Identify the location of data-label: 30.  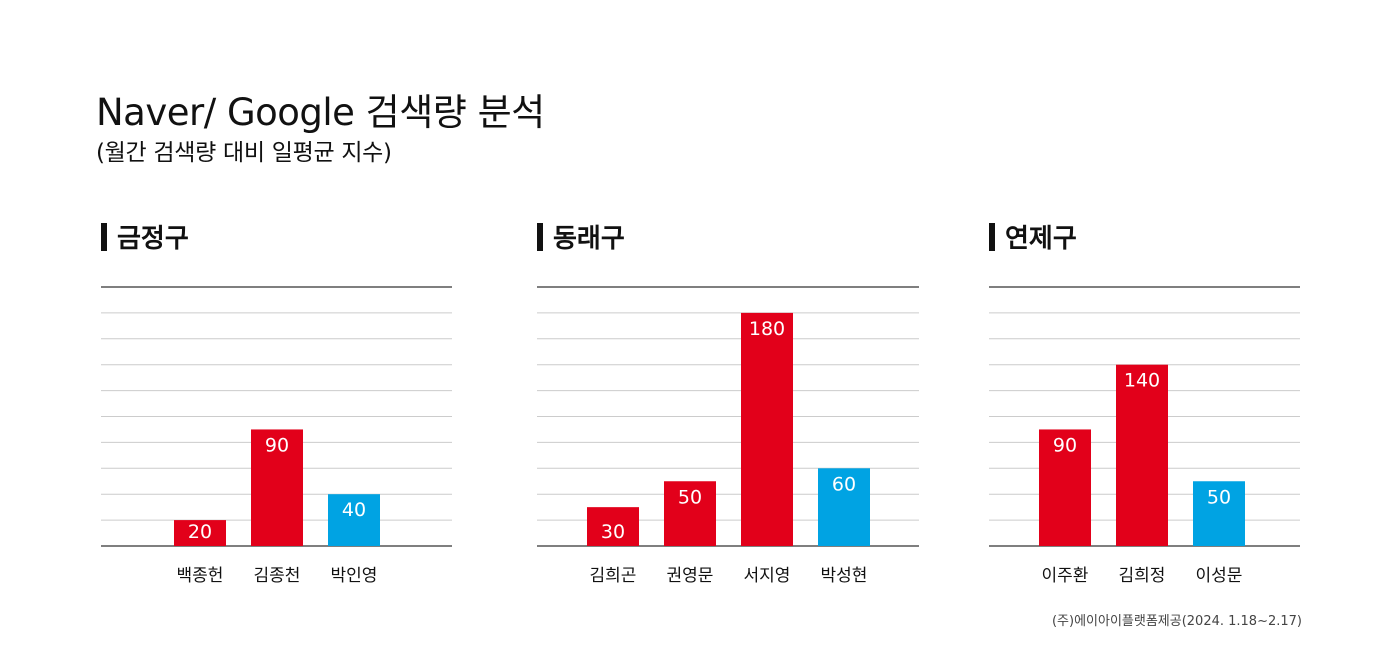
(613, 532).